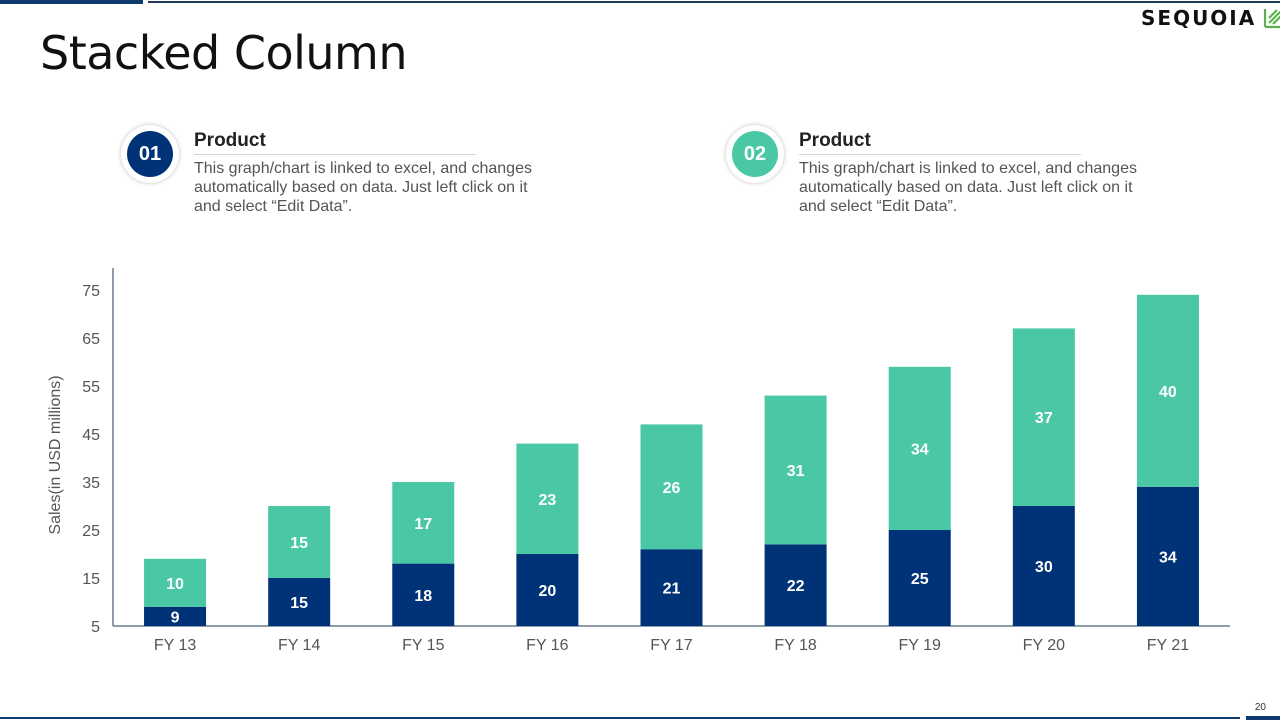 The image size is (1280, 720). What do you see at coordinates (91, 531) in the screenshot?
I see `y-tick-label: 25` at bounding box center [91, 531].